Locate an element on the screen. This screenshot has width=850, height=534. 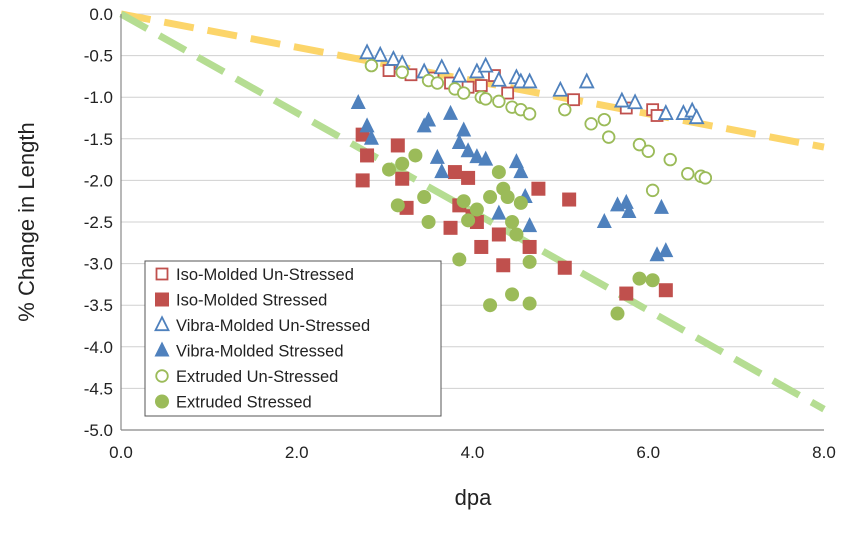
y-axis-title: % Change in Length is located at coordinates (26, 221).